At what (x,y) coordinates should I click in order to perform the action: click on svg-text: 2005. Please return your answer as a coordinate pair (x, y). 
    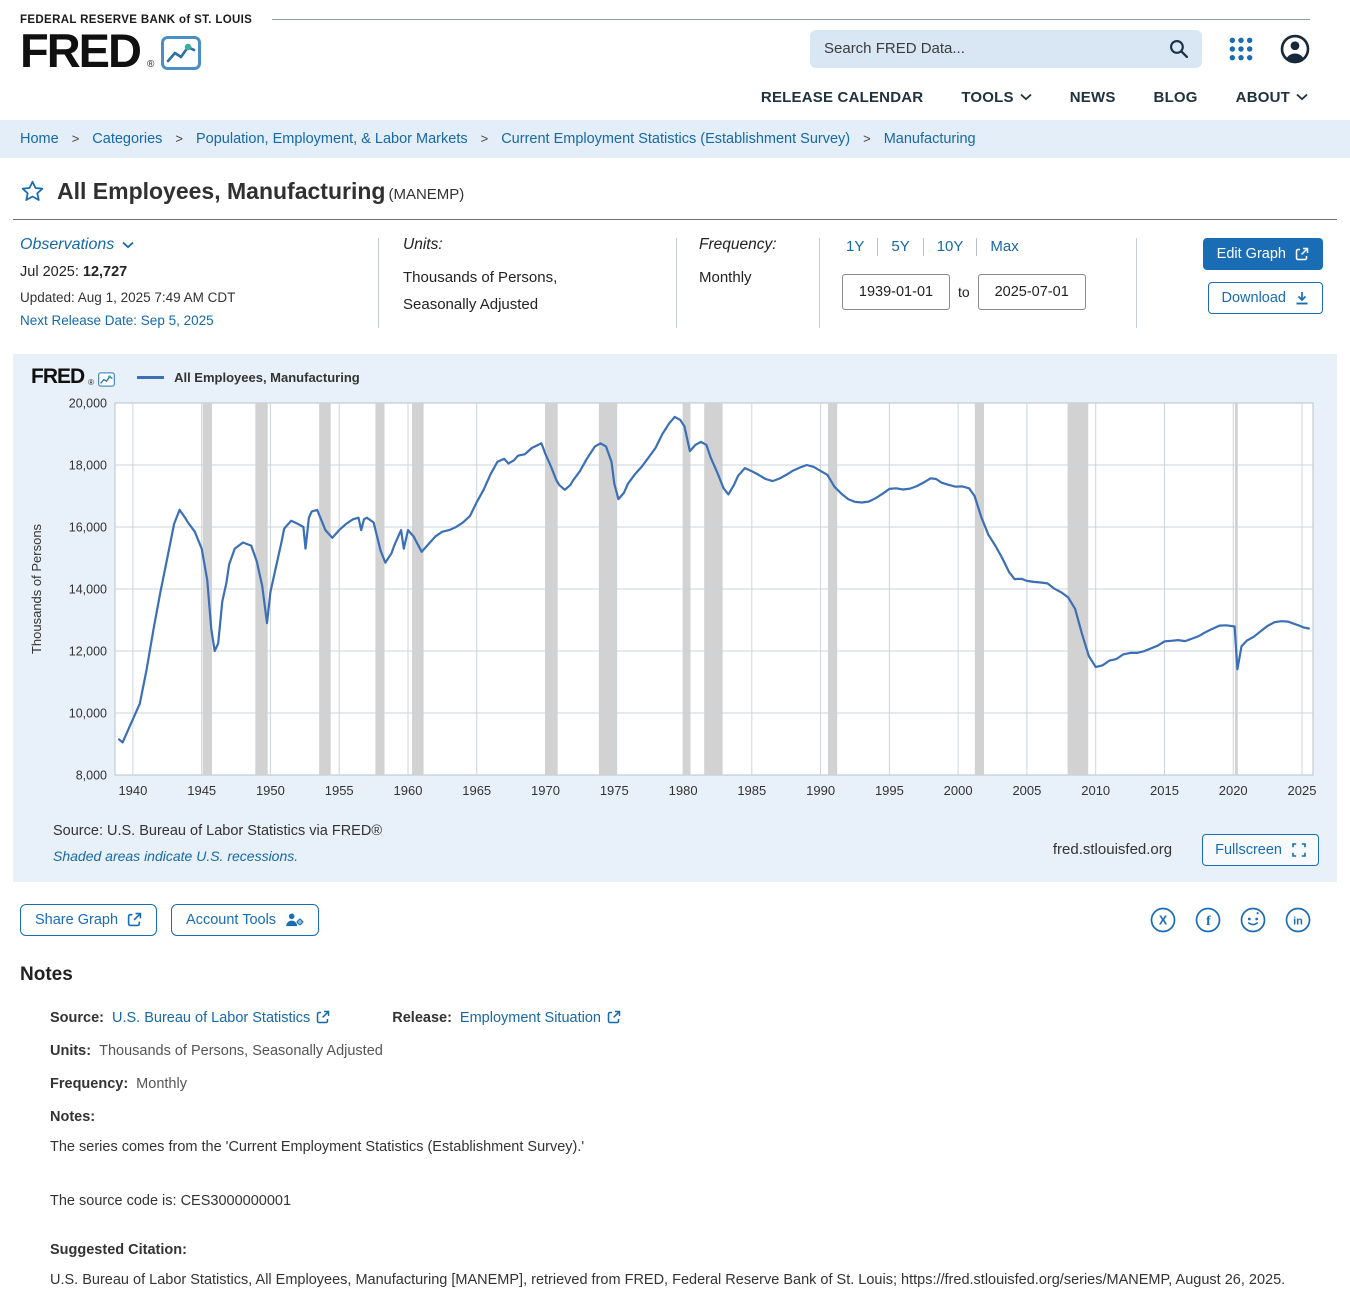
    Looking at the image, I should click on (1026, 790).